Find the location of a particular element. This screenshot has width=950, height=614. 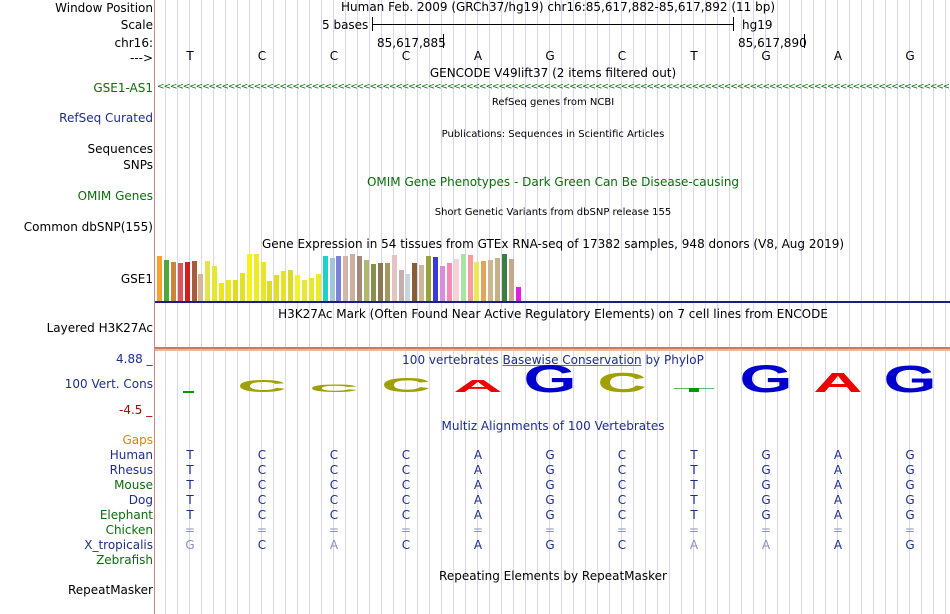

multiz-species-label: Rhesus is located at coordinates (131, 470).